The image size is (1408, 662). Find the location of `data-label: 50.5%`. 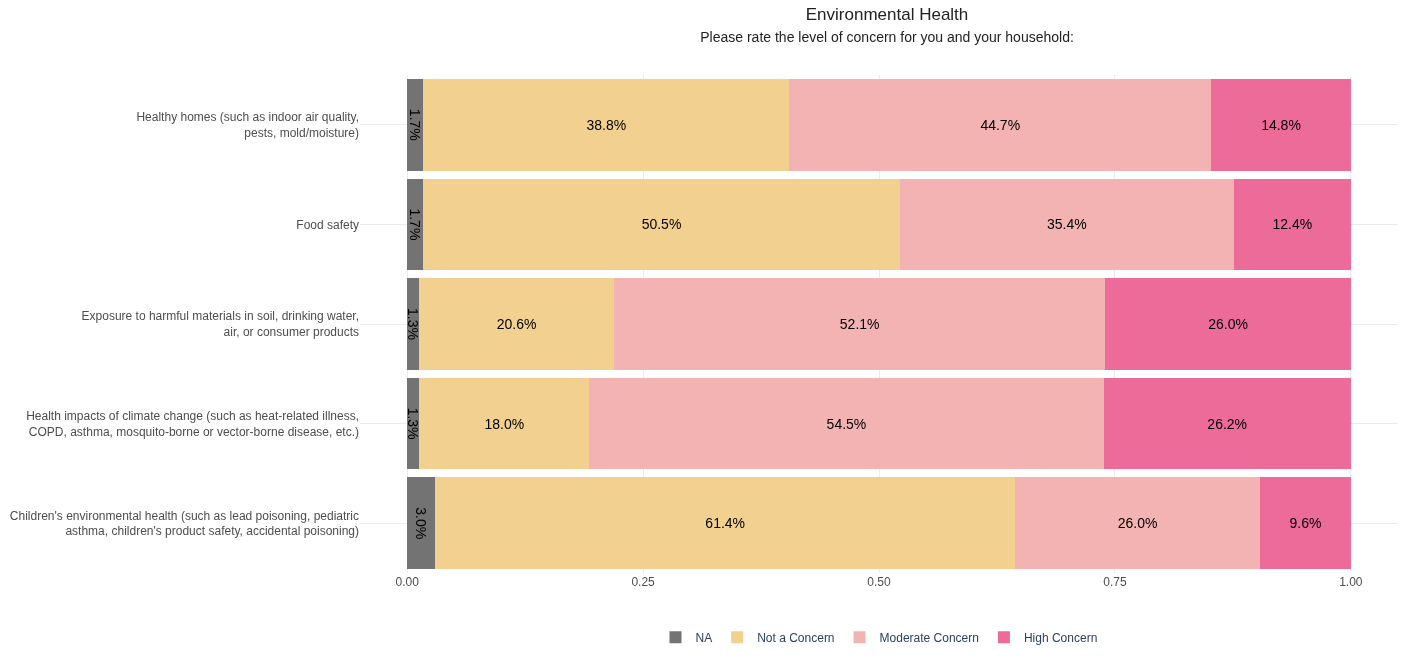

data-label: 50.5% is located at coordinates (661, 224).